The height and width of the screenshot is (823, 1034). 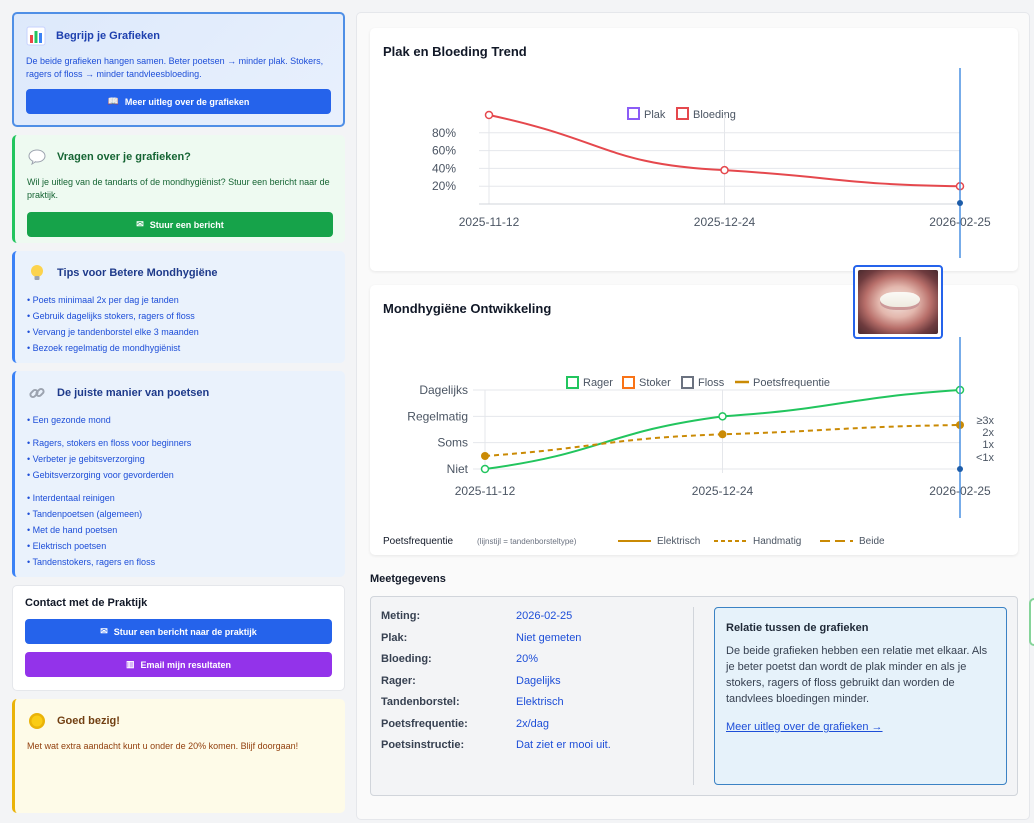 What do you see at coordinates (443, 390) in the screenshot?
I see `y-tick-label: Dagelijks` at bounding box center [443, 390].